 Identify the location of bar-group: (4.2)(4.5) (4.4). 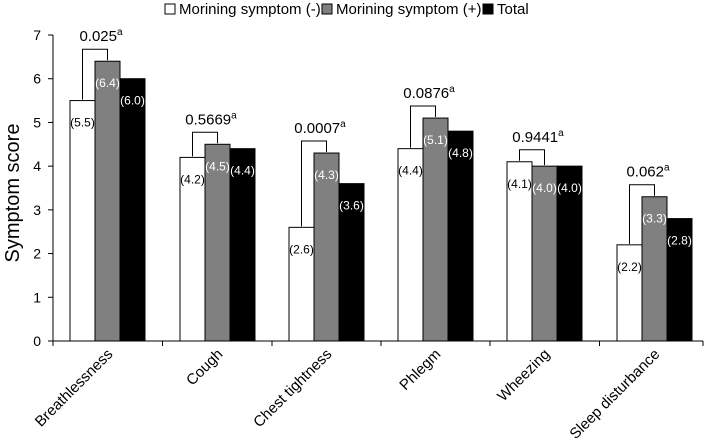
(217, 242).